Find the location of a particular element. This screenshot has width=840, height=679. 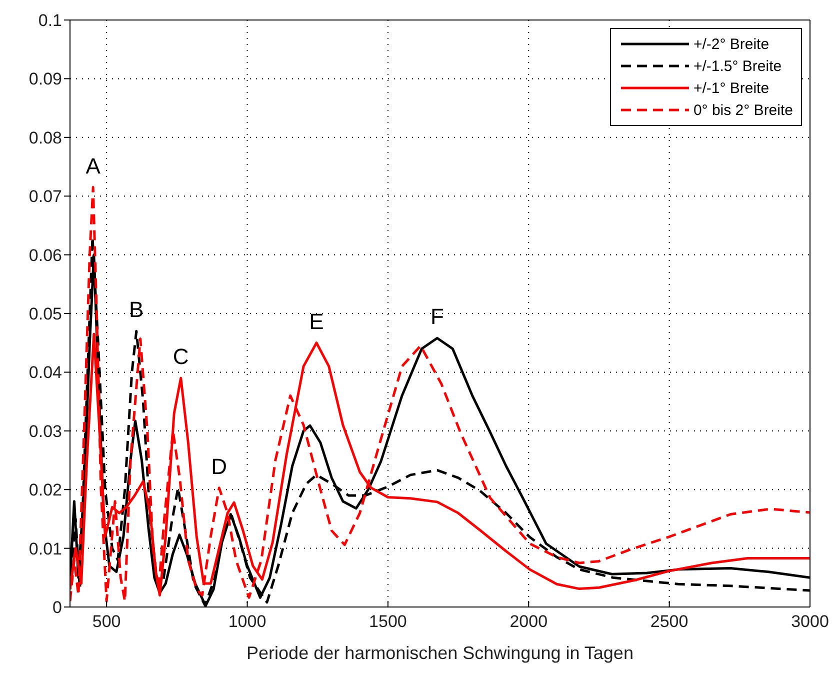

y-tick-label: 0.03 is located at coordinates (45, 431).